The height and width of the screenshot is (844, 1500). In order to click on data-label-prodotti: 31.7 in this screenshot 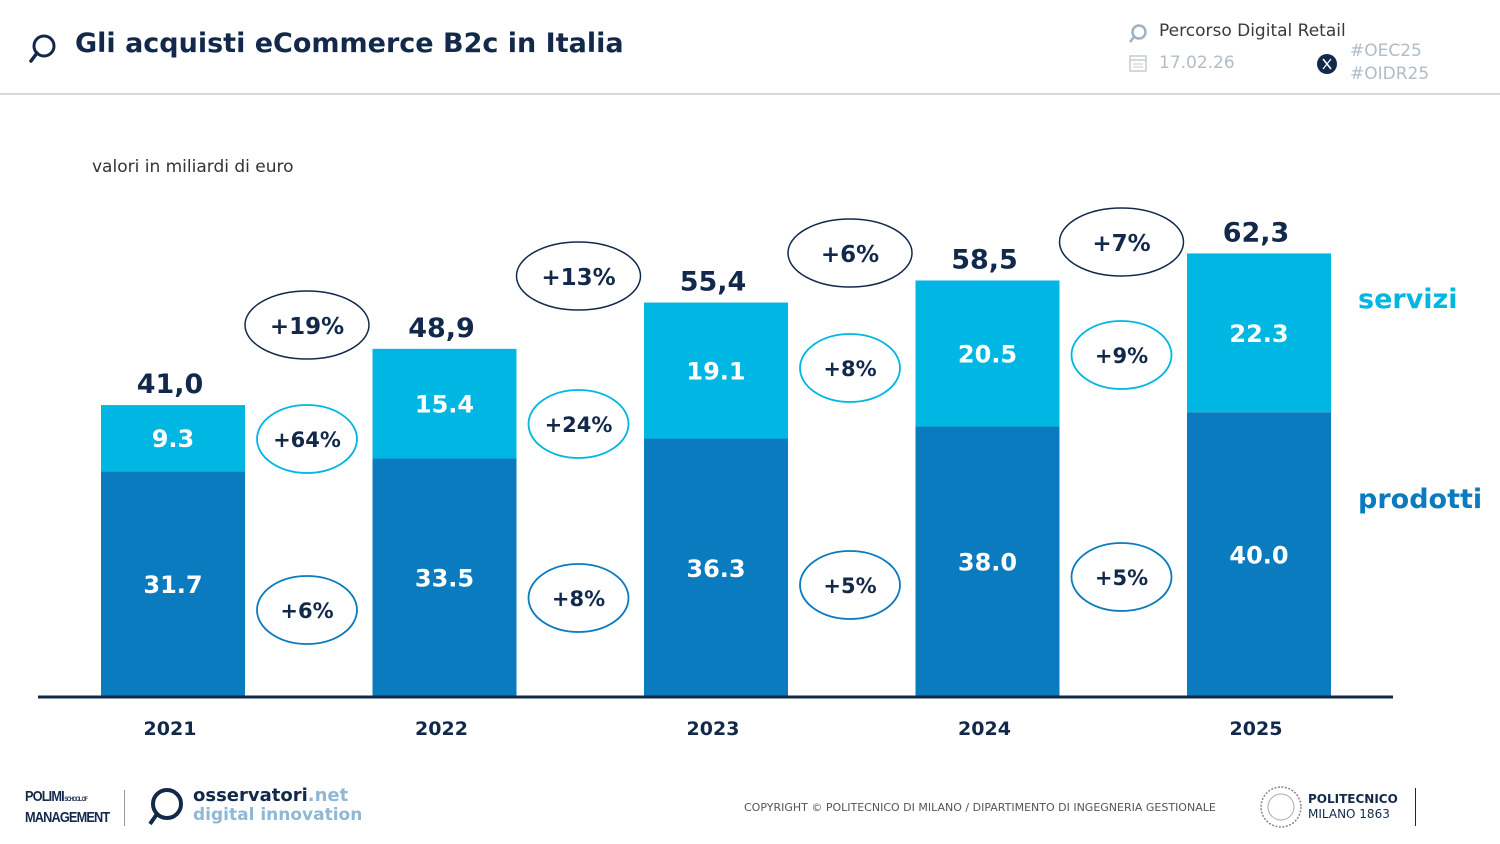, I will do `click(172, 585)`.